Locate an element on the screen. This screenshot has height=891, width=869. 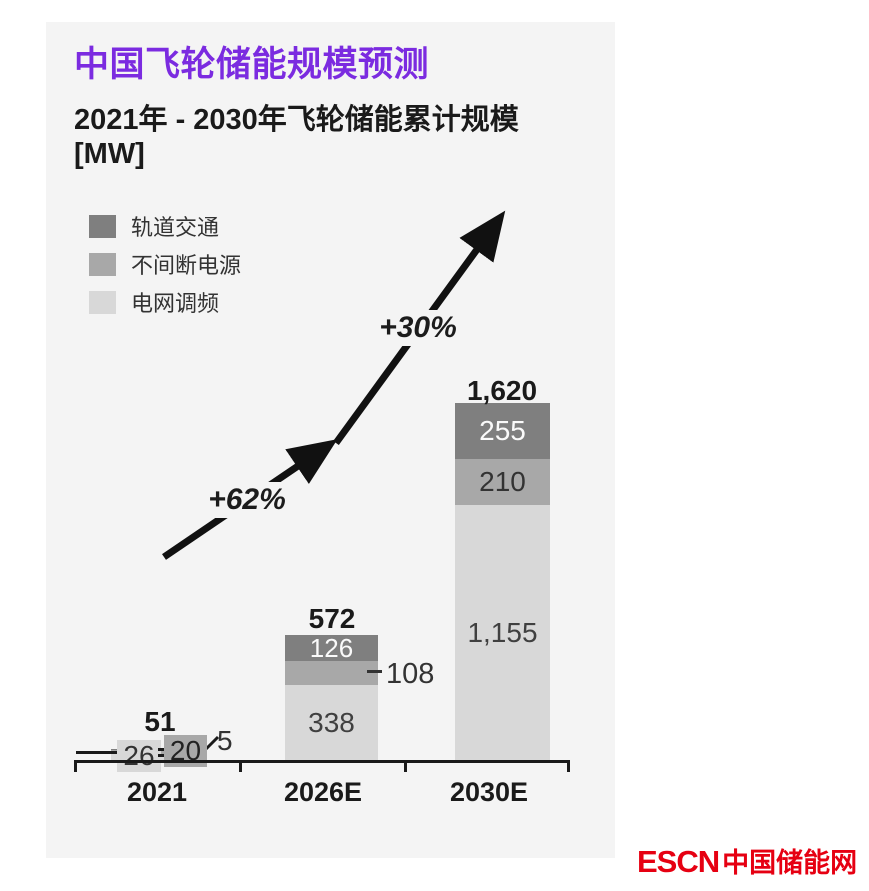
bar-2026-segment-grid: 338 is located at coordinates (331, 722).